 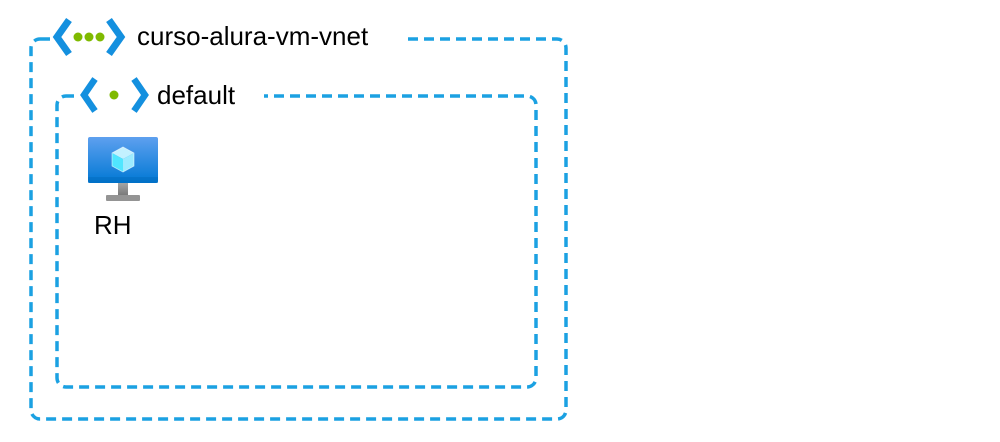 What do you see at coordinates (89, 37) in the screenshot?
I see `virtual-network-icon` at bounding box center [89, 37].